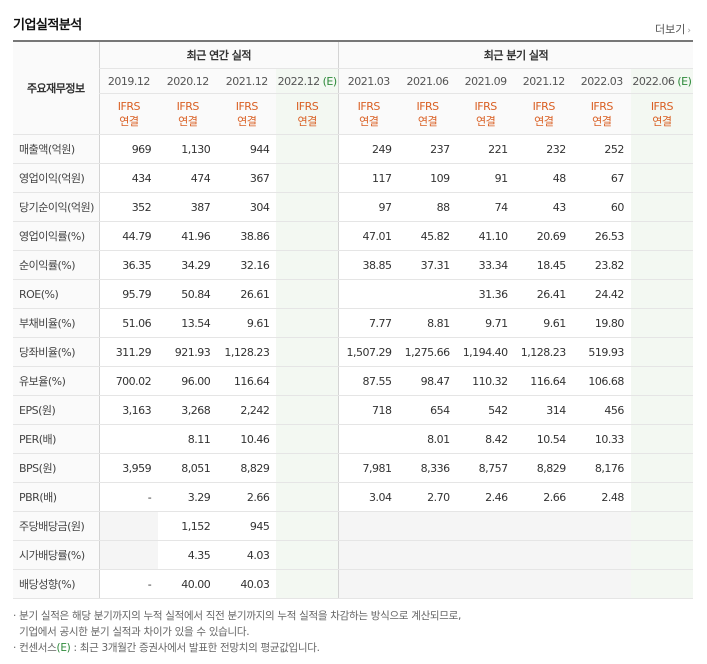 This screenshot has width=707, height=664. Describe the element at coordinates (543, 149) in the screenshot. I see `quarter-cell: 232` at that location.